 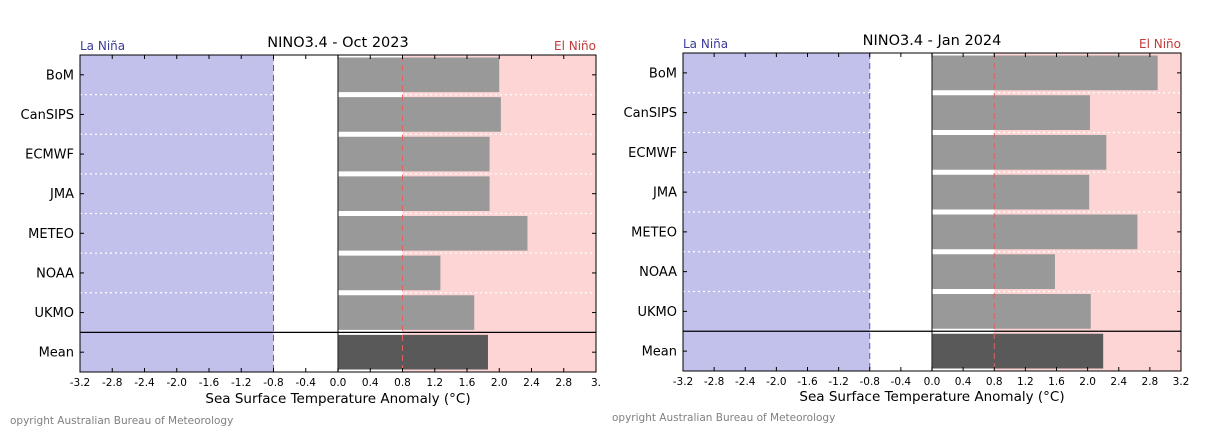 I want to click on la-nina-region, so click(x=776, y=212).